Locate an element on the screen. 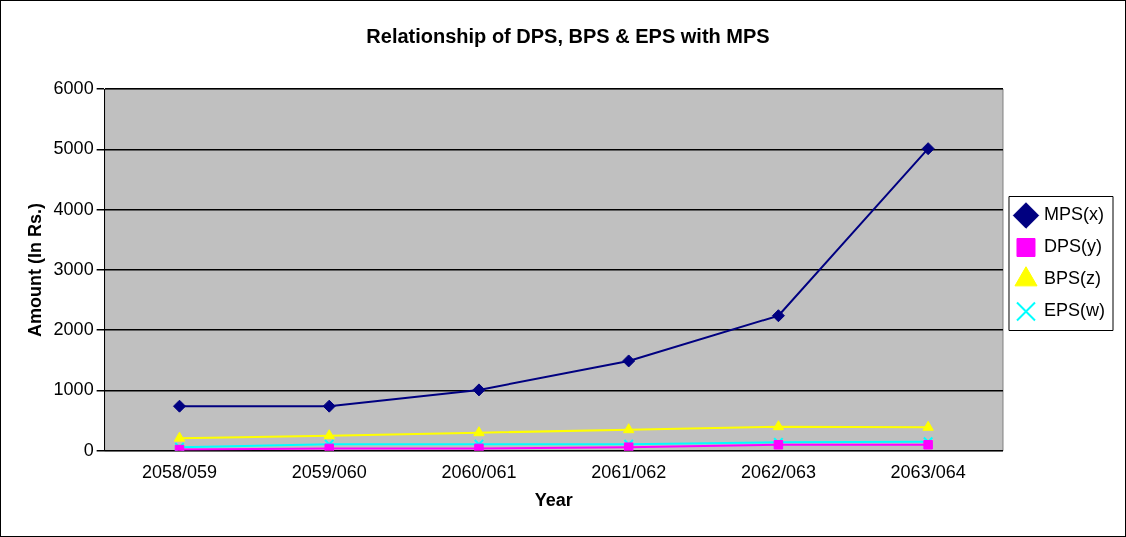 This screenshot has height=537, width=1126. y-tick-label: 0 is located at coordinates (88, 449).